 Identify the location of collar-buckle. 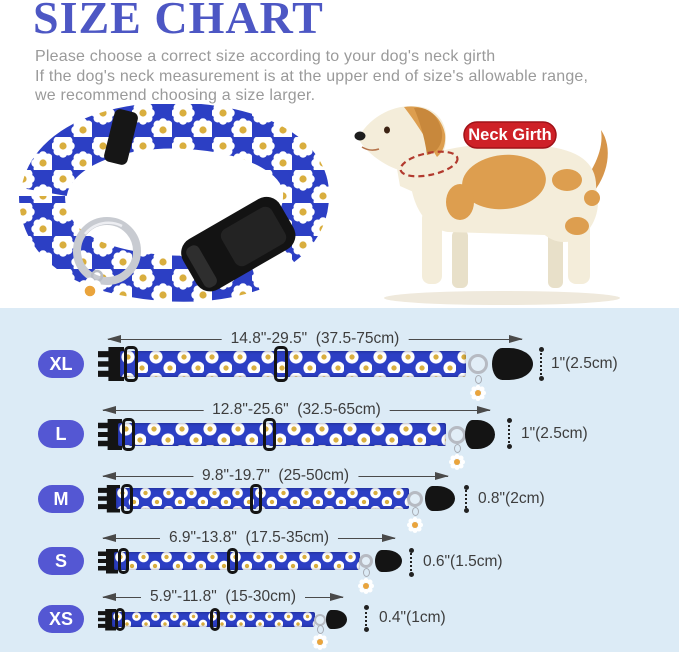
(238, 244).